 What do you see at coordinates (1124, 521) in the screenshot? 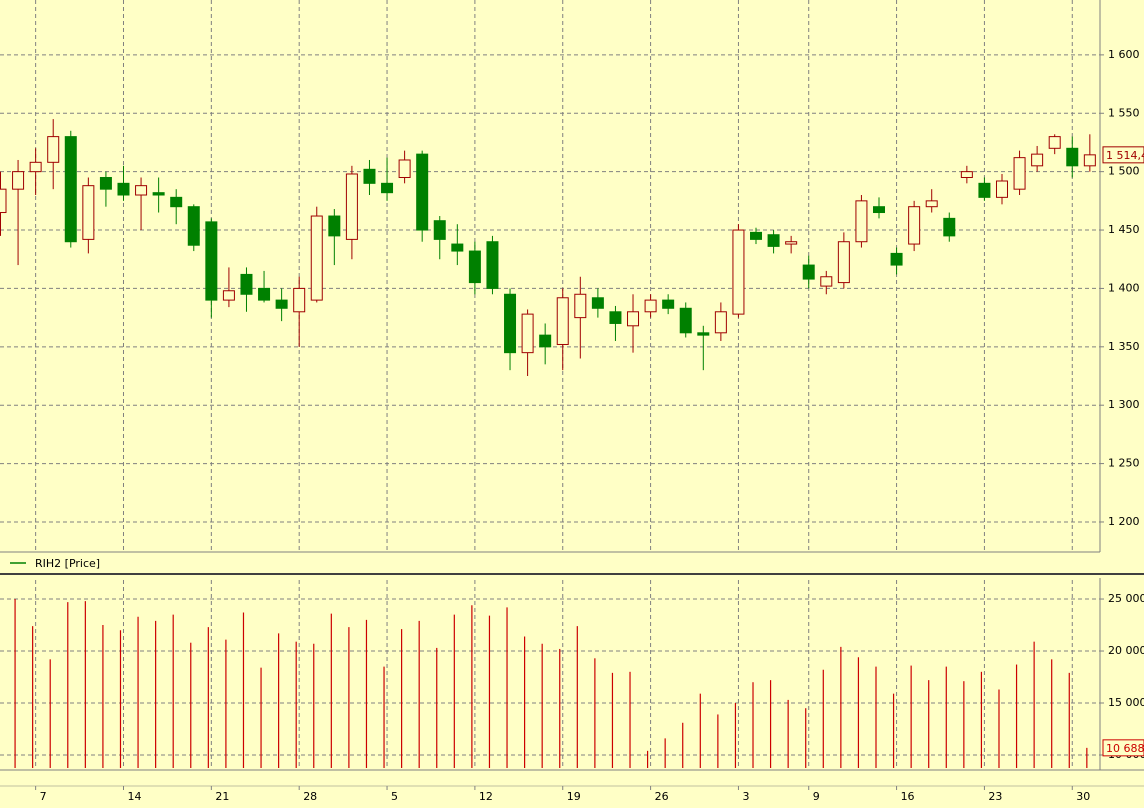
I see `y-tick-label: 1 200` at bounding box center [1124, 521].